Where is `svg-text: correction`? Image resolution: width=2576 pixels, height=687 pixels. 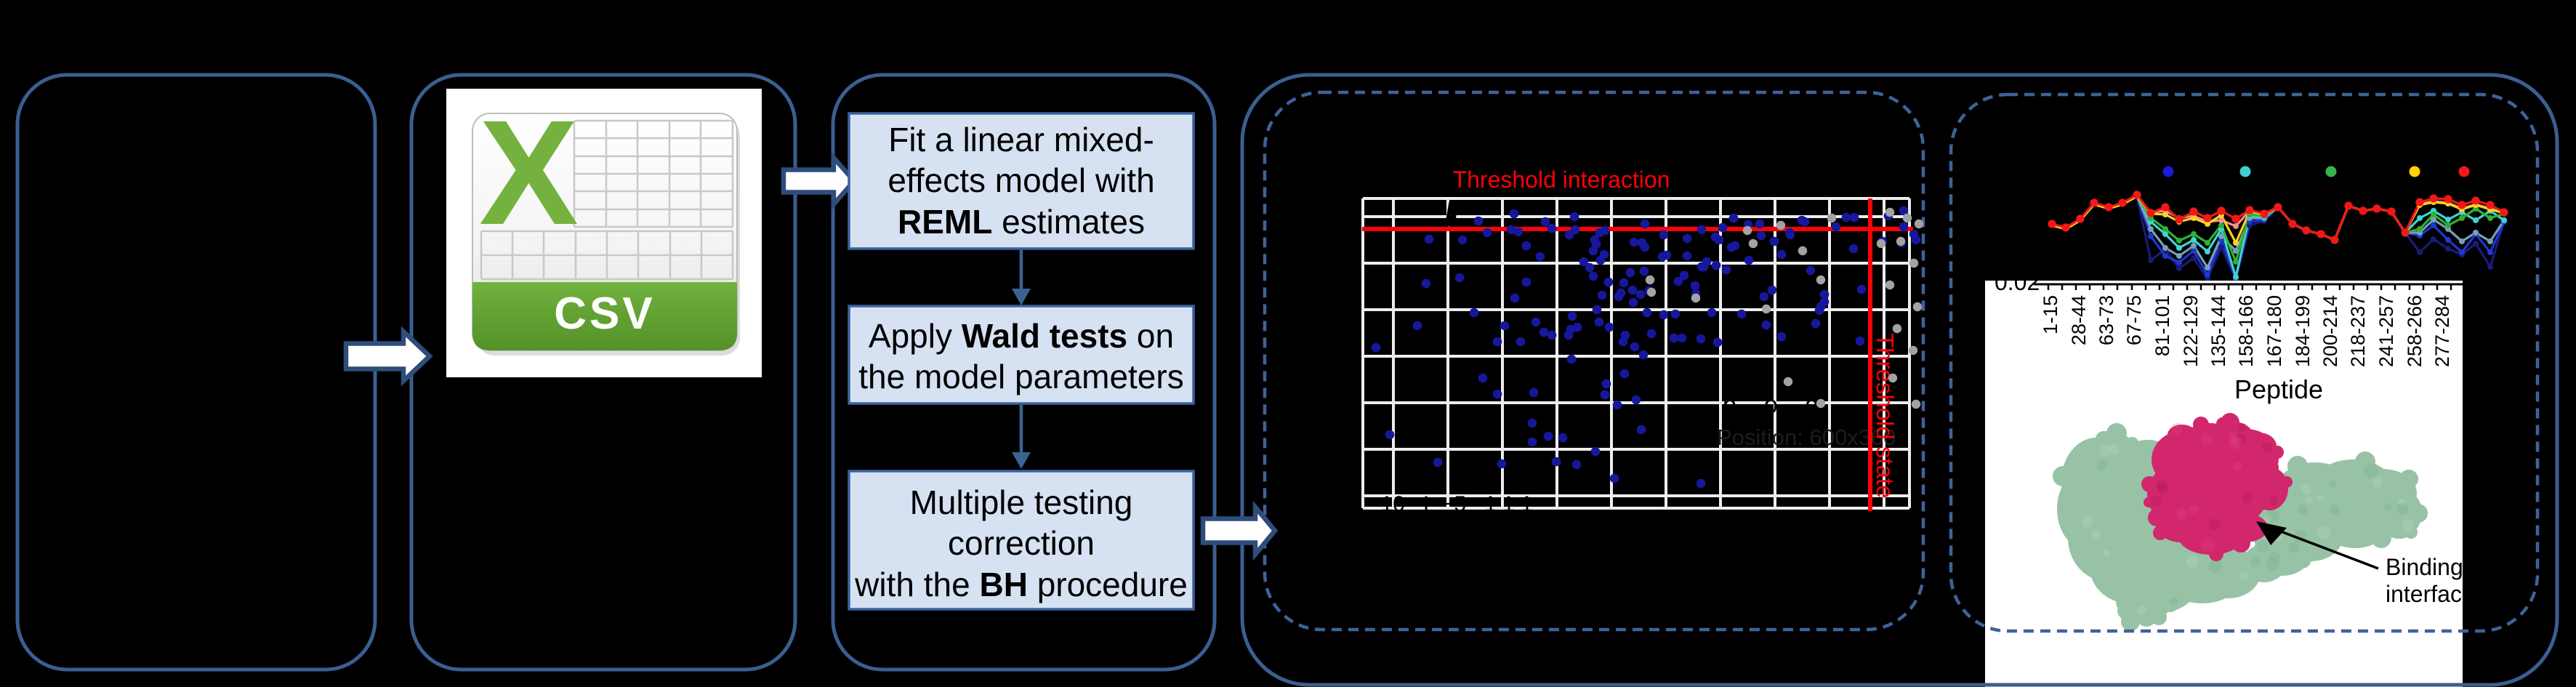 svg-text: correction is located at coordinates (1021, 543).